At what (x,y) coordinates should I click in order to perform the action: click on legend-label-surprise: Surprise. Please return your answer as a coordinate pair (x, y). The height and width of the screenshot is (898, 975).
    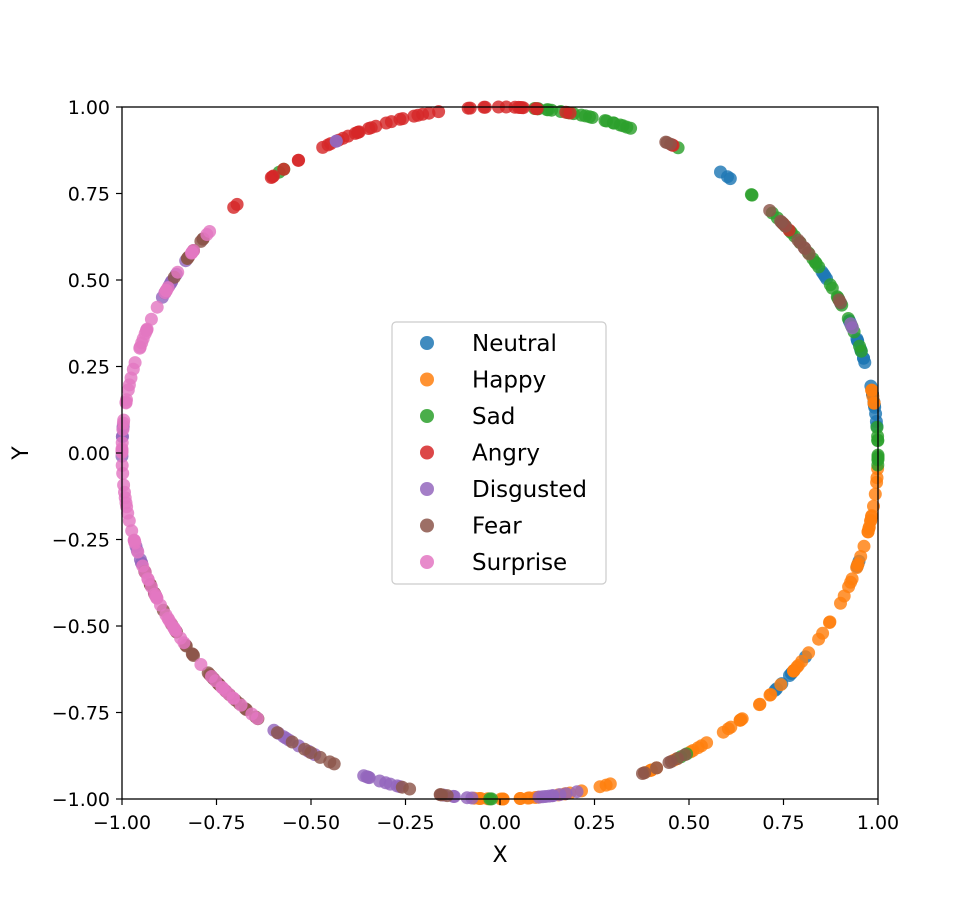
    Looking at the image, I should click on (519, 563).